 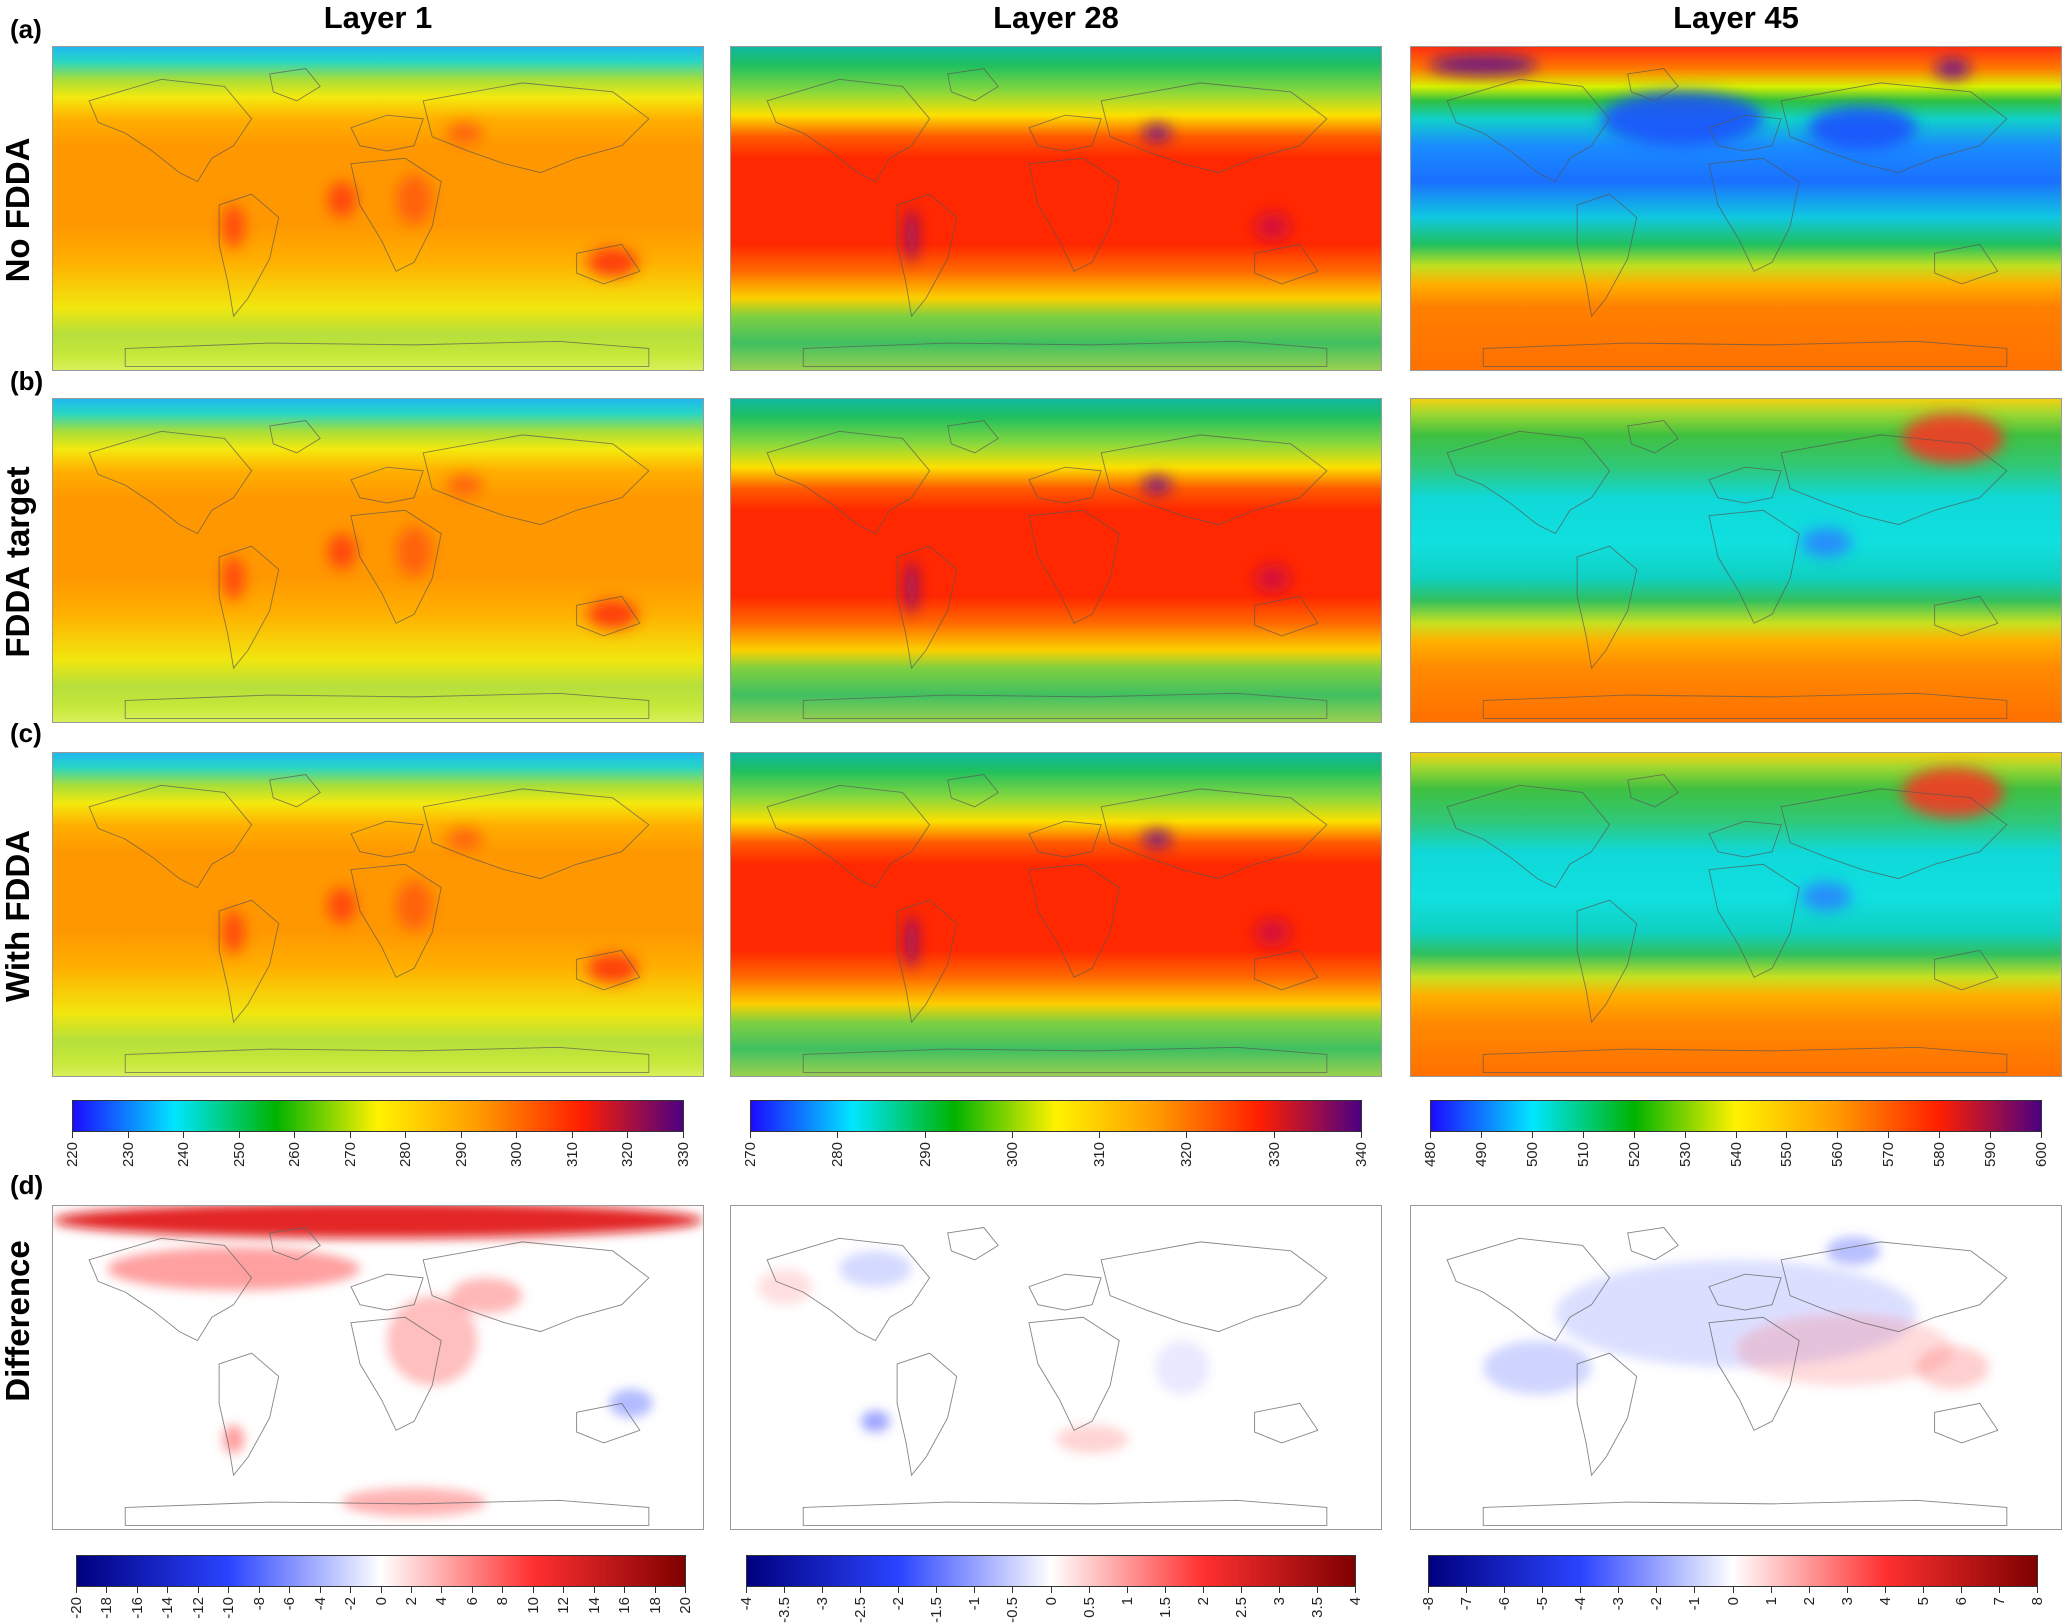 What do you see at coordinates (1428, 1604) in the screenshot?
I see `colorbar-tick-label: -8` at bounding box center [1428, 1604].